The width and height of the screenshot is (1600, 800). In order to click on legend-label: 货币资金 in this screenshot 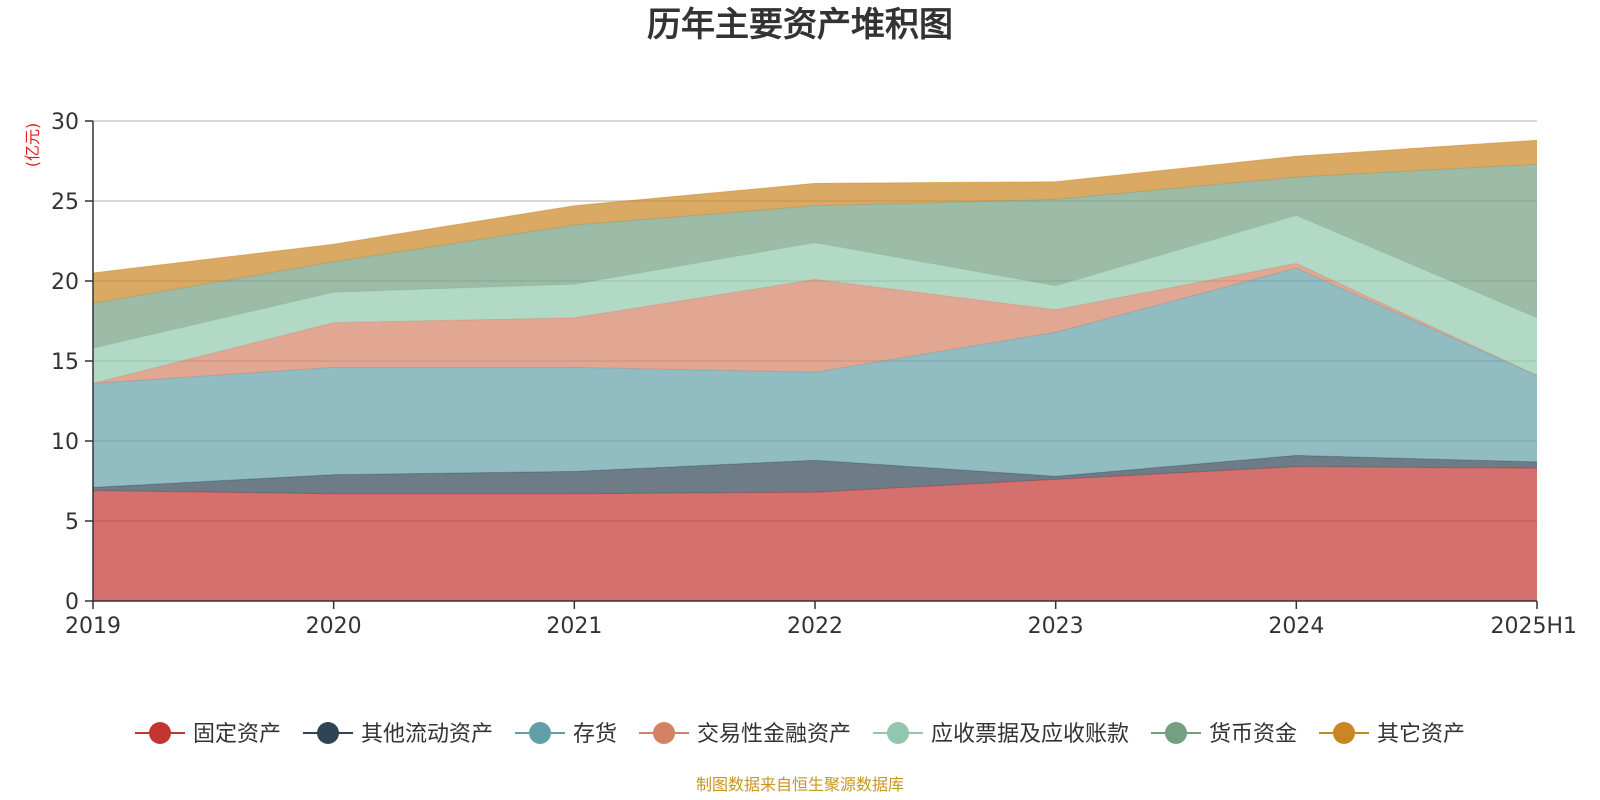, I will do `click(1253, 734)`.